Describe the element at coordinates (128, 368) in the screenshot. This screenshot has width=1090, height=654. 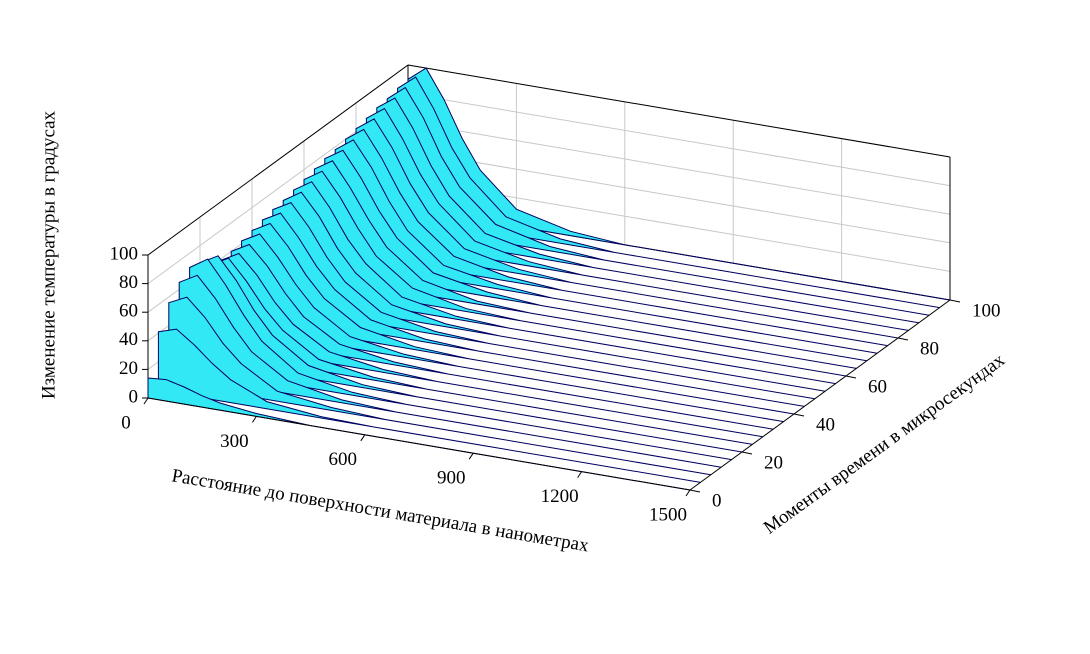
I see `z-tick-label: 20` at that location.